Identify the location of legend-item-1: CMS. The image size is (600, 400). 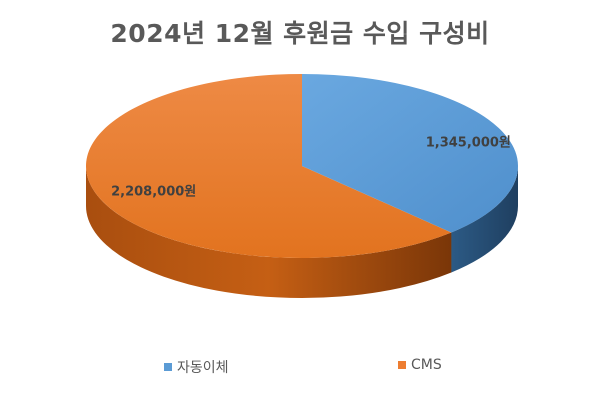
(420, 365).